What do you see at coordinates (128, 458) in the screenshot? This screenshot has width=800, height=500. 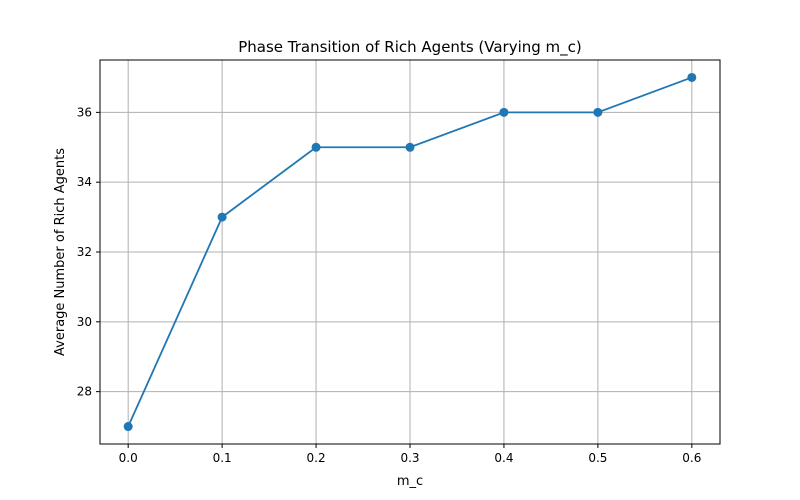 I see `x-tick-label: 0.0` at bounding box center [128, 458].